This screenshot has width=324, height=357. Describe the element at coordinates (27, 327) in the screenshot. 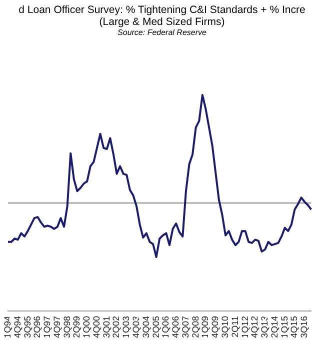

I see `x-tick-label: 3Q95` at that location.